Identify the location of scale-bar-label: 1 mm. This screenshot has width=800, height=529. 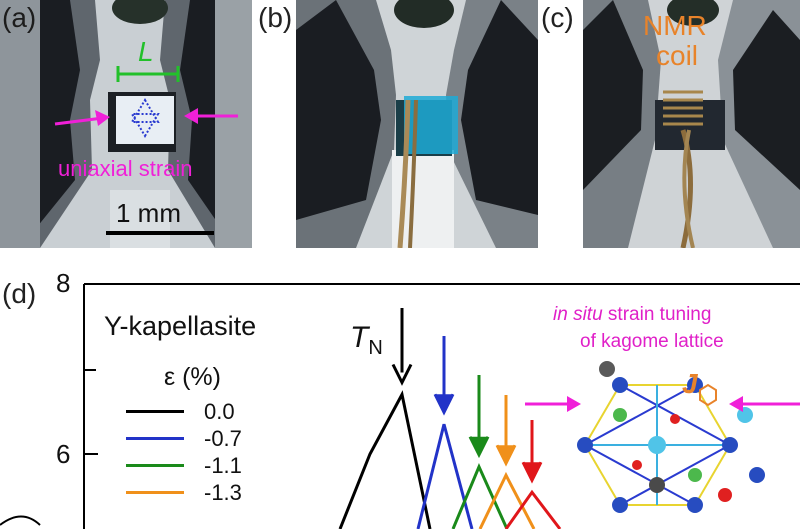
(148, 213).